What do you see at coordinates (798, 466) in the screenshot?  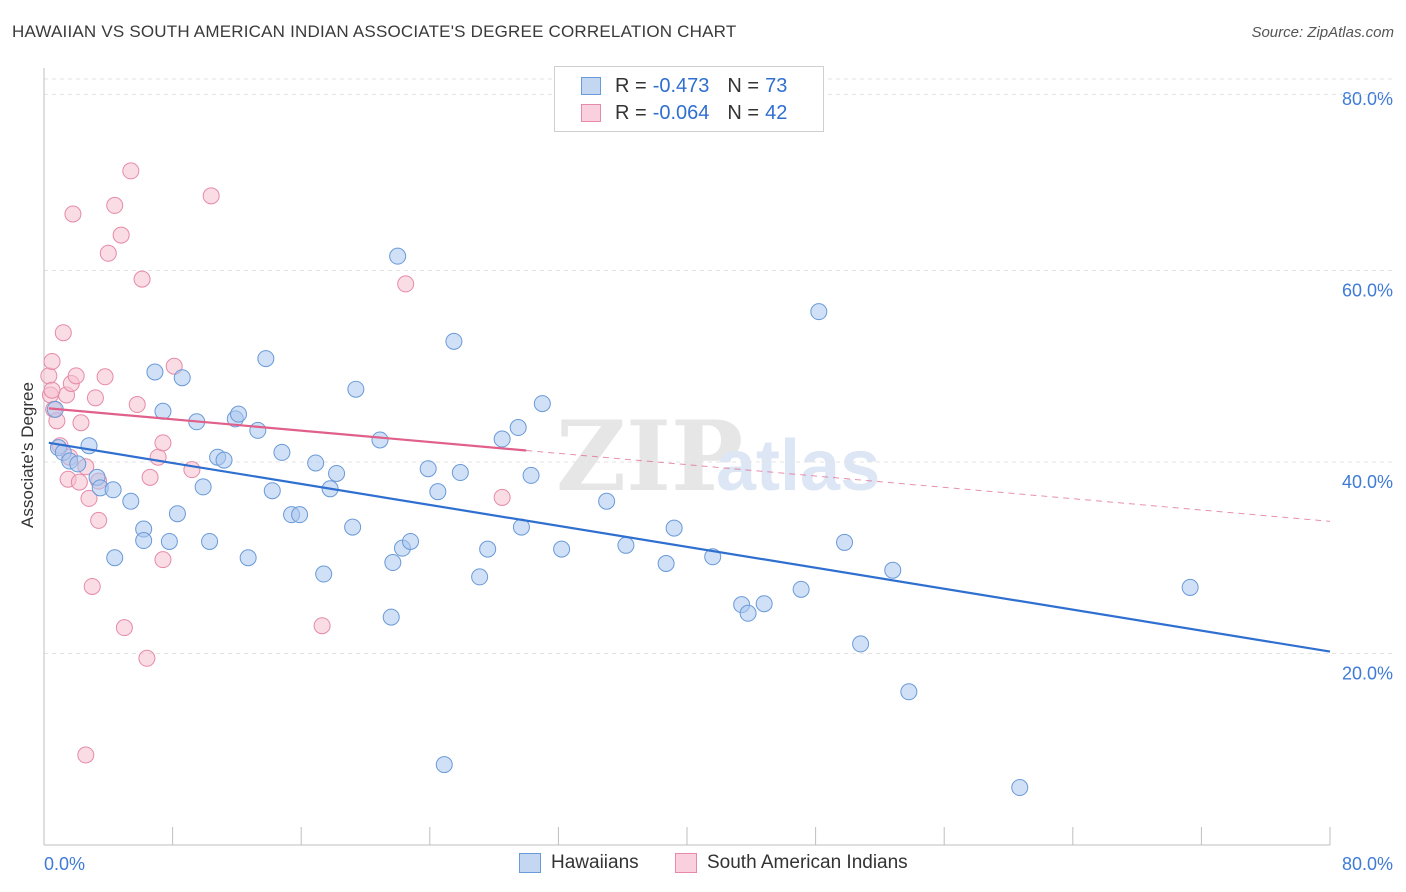 I see `watermark-atlas: atlas` at bounding box center [798, 466].